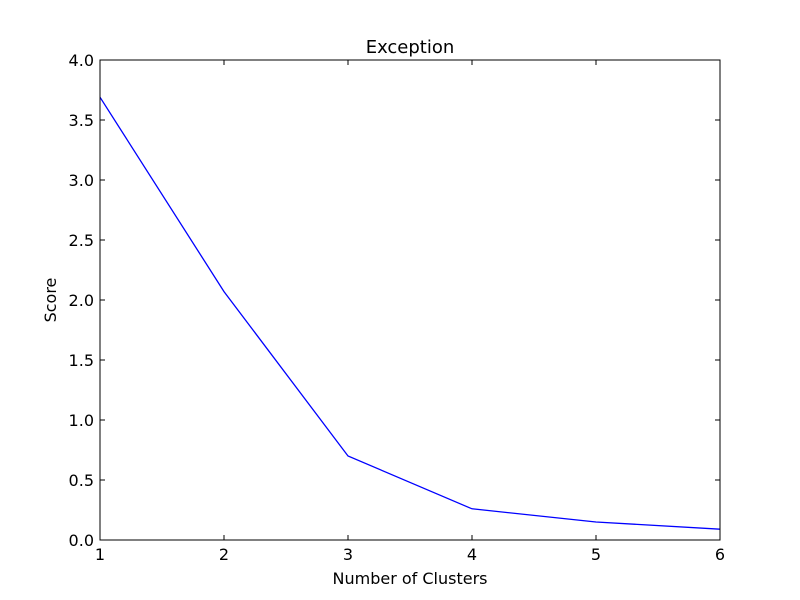  Describe the element at coordinates (81, 360) in the screenshot. I see `y-tick-label: 1.5` at that location.